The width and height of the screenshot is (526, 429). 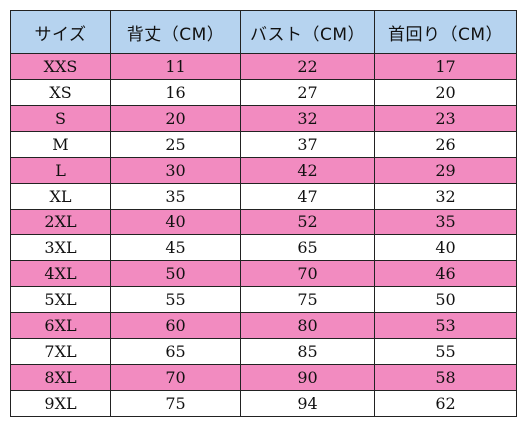 I want to click on cell-neck: 23, so click(x=445, y=118).